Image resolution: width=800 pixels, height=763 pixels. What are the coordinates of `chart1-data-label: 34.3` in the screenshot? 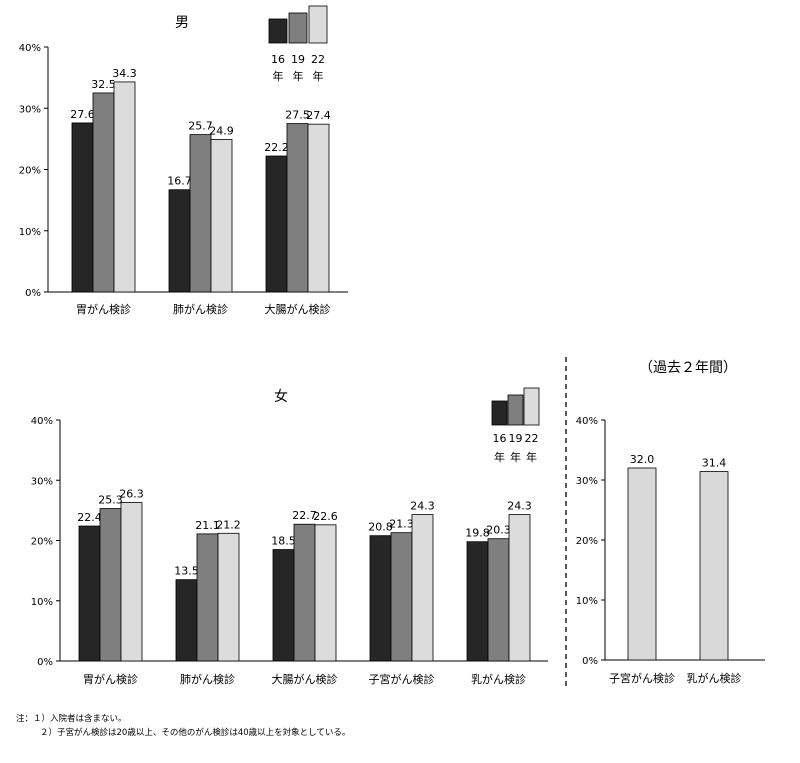 It's located at (124, 73).